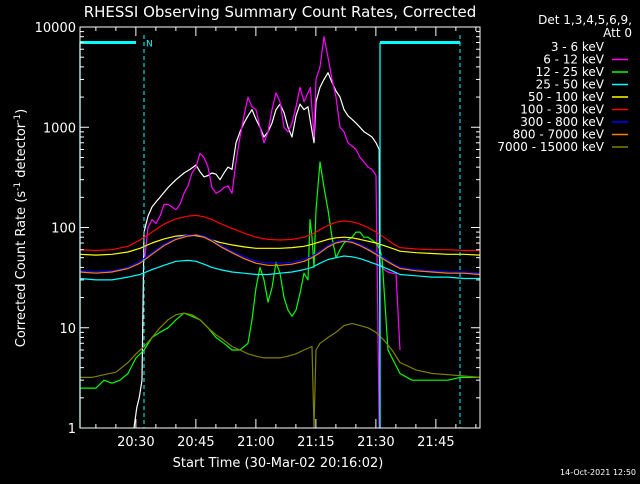 Image resolution: width=640 pixels, height=484 pixels. Describe the element at coordinates (562, 122) in the screenshot. I see `legend-label-7: 300 - 800 keV` at that location.